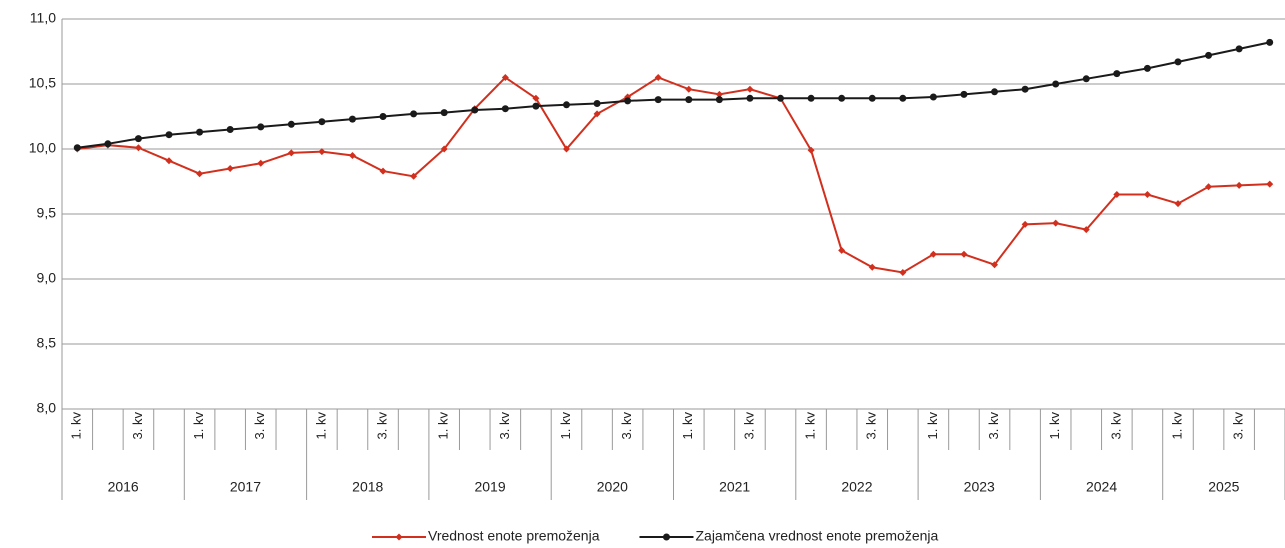  What do you see at coordinates (367, 487) in the screenshot?
I see `group-label: 2018` at bounding box center [367, 487].